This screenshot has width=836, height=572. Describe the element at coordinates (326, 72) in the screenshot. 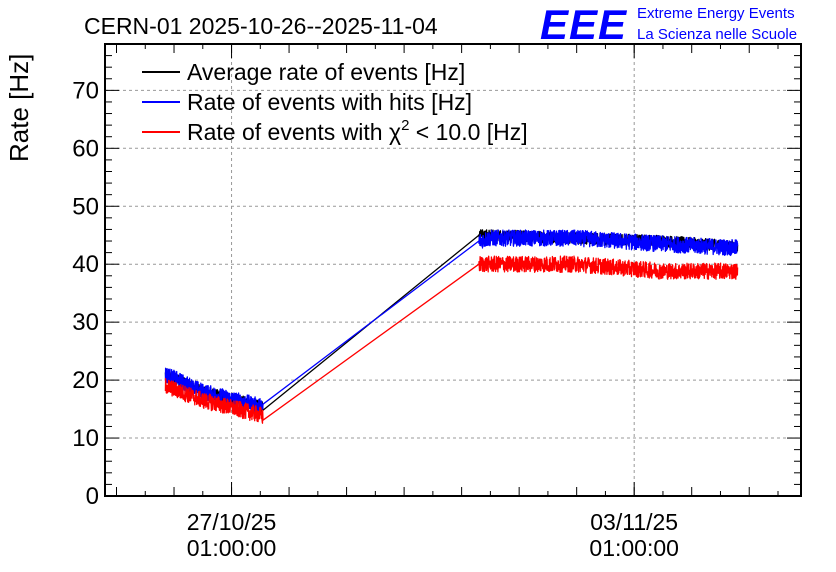

I see `legend-label-average: Average rate of events [Hz]` at that location.